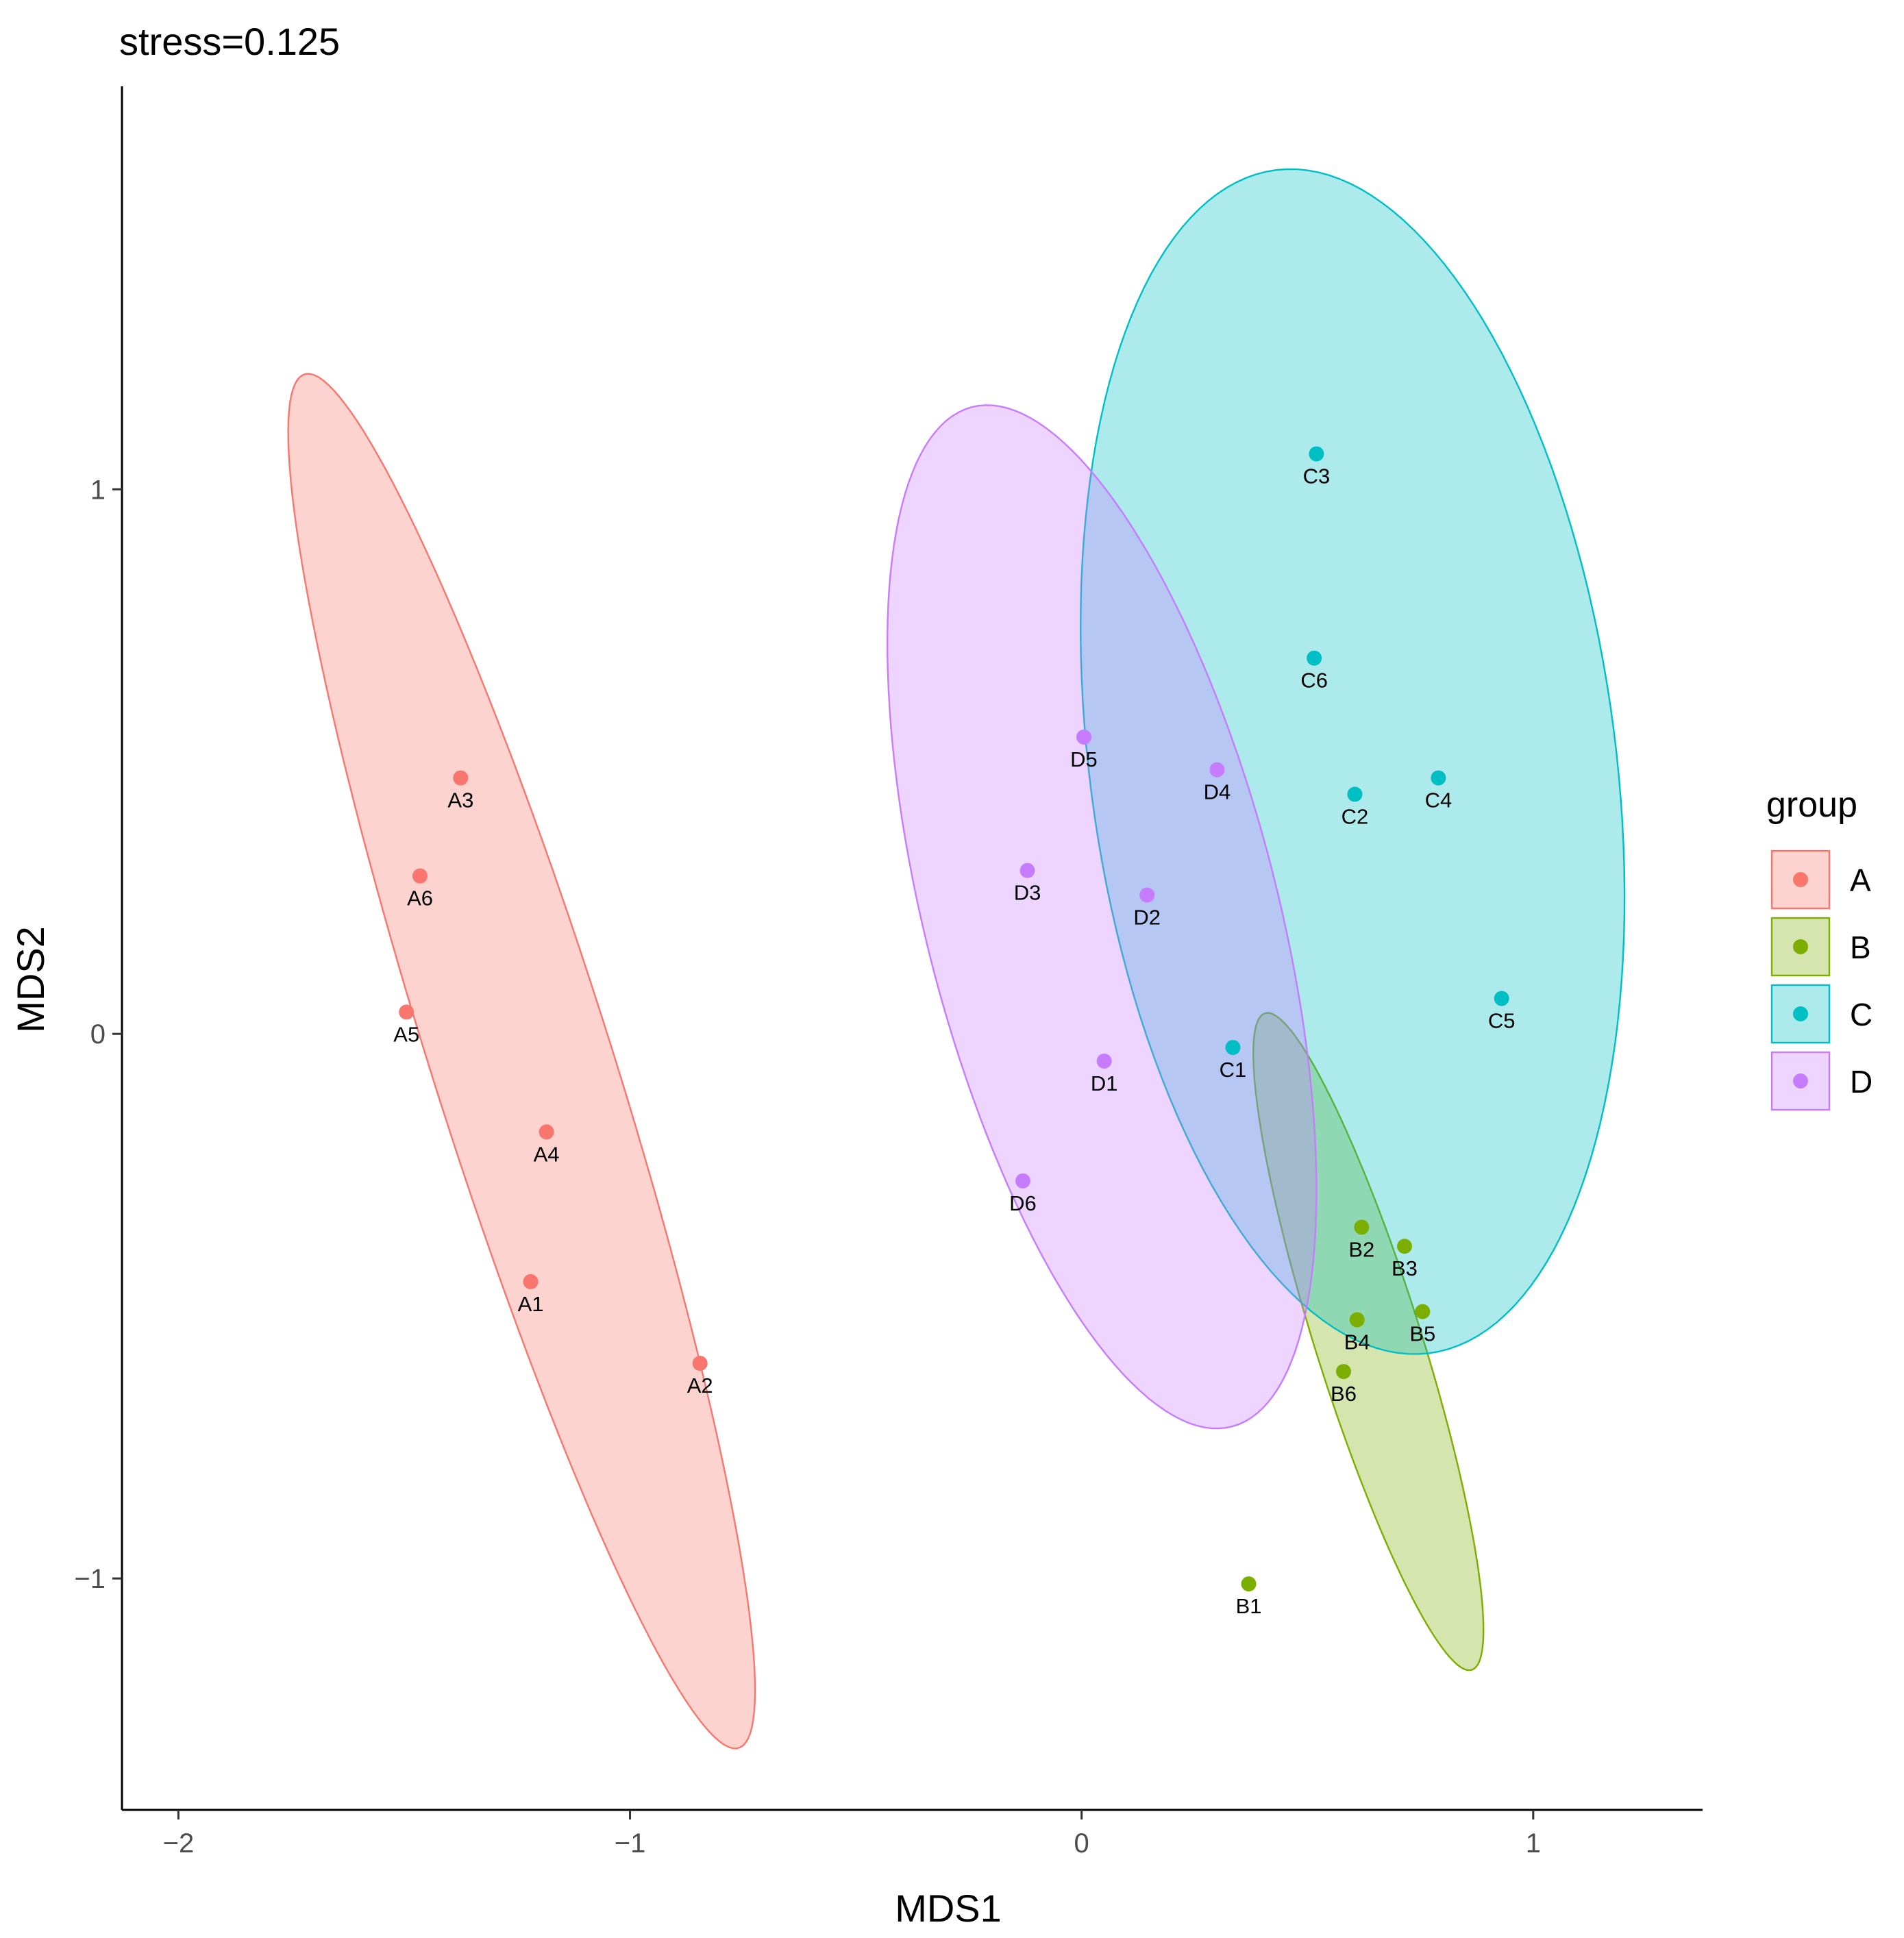 The width and height of the screenshot is (1904, 1938). Describe the element at coordinates (1355, 816) in the screenshot. I see `point-label-c2: C2` at that location.